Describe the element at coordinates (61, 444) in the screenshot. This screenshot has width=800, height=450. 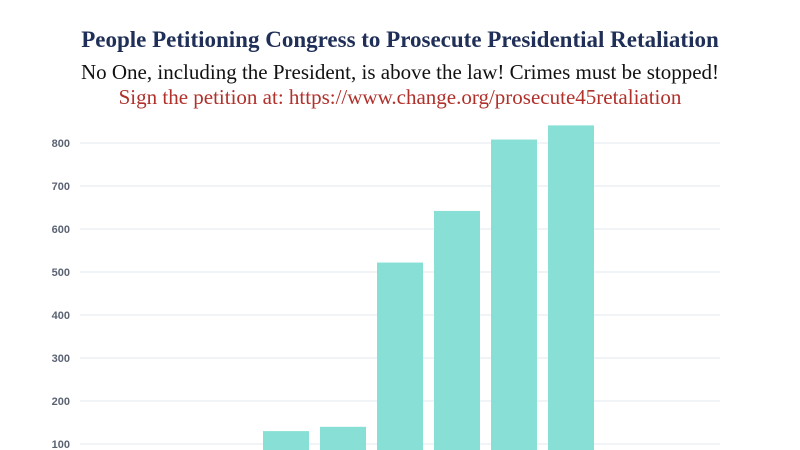
I see `y-tick-label-100: 100` at that location.